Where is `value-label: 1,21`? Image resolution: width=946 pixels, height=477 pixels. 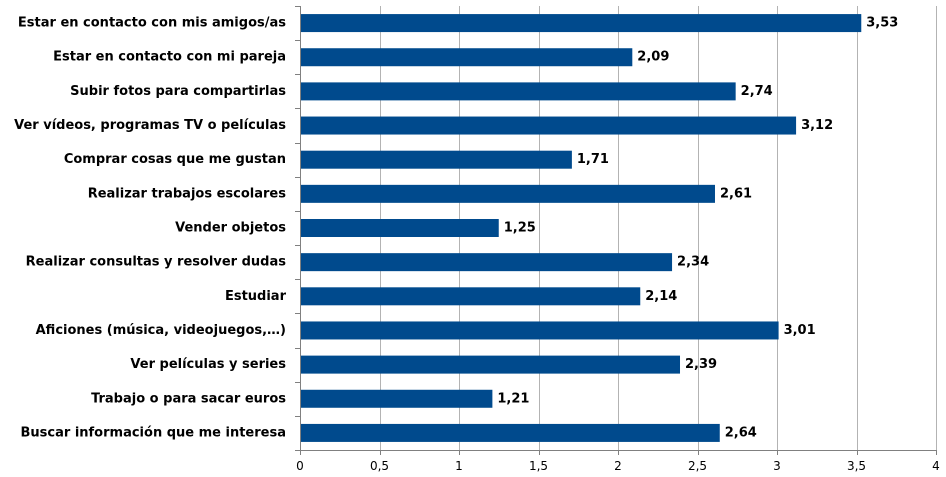
value-label: 1,21 is located at coordinates (513, 398).